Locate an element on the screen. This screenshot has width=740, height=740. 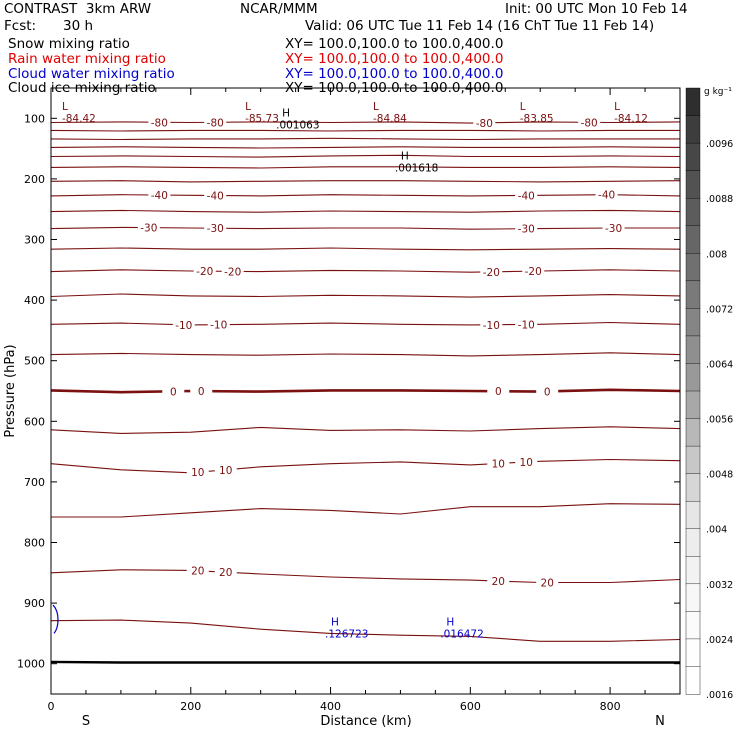
contour-label: 0 is located at coordinates (498, 392).